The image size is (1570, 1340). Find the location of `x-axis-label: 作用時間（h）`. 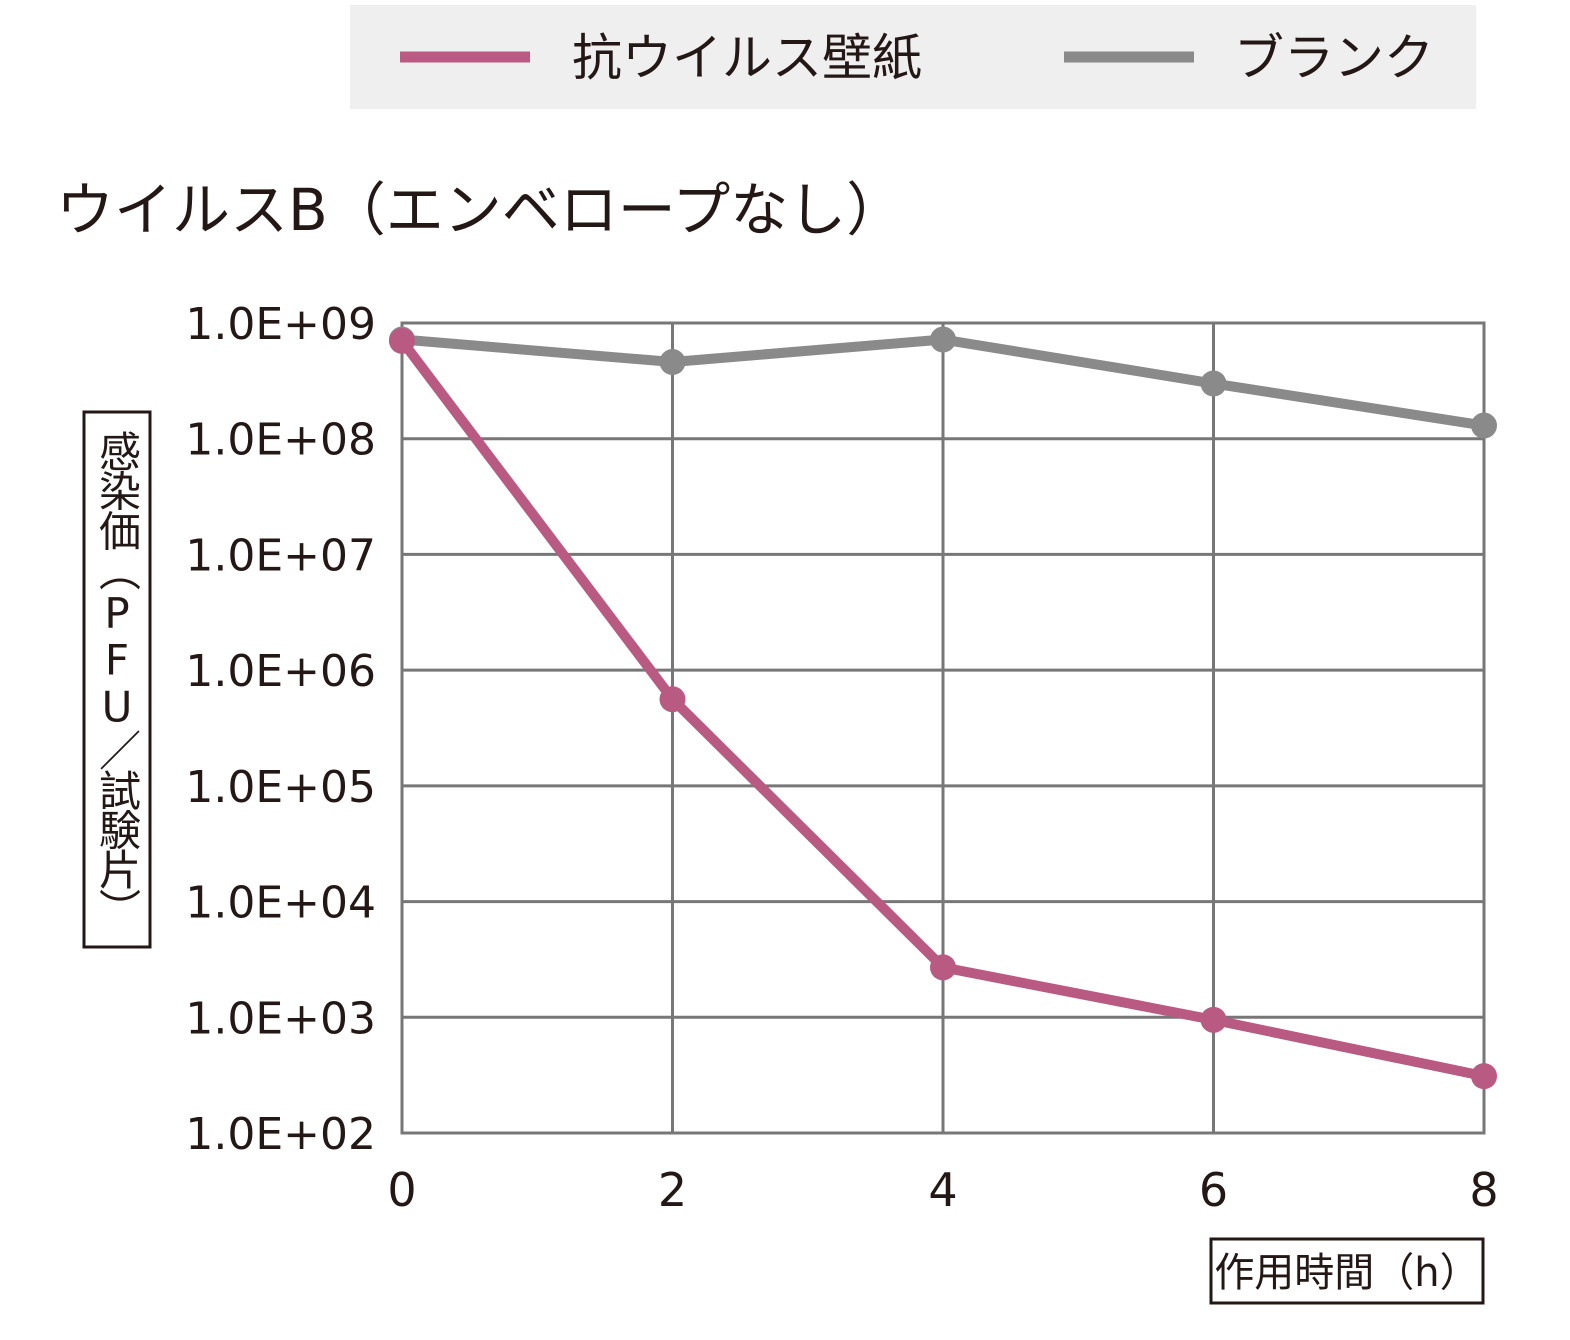

x-axis-label: 作用時間（h） is located at coordinates (1346, 1273).